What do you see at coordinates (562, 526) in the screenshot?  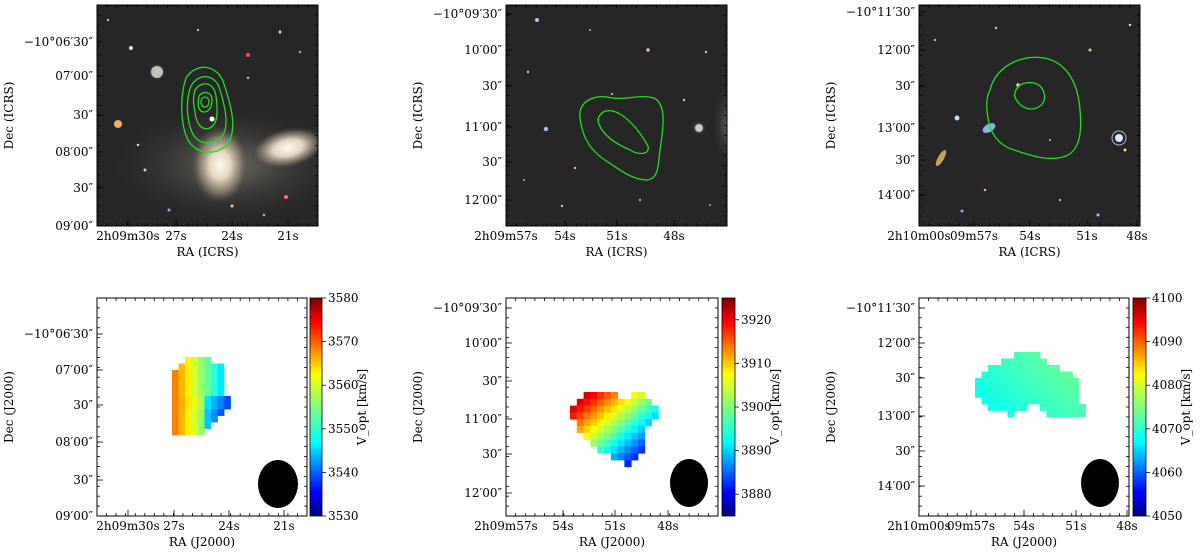 I see `x-tick-label: 54s` at bounding box center [562, 526].